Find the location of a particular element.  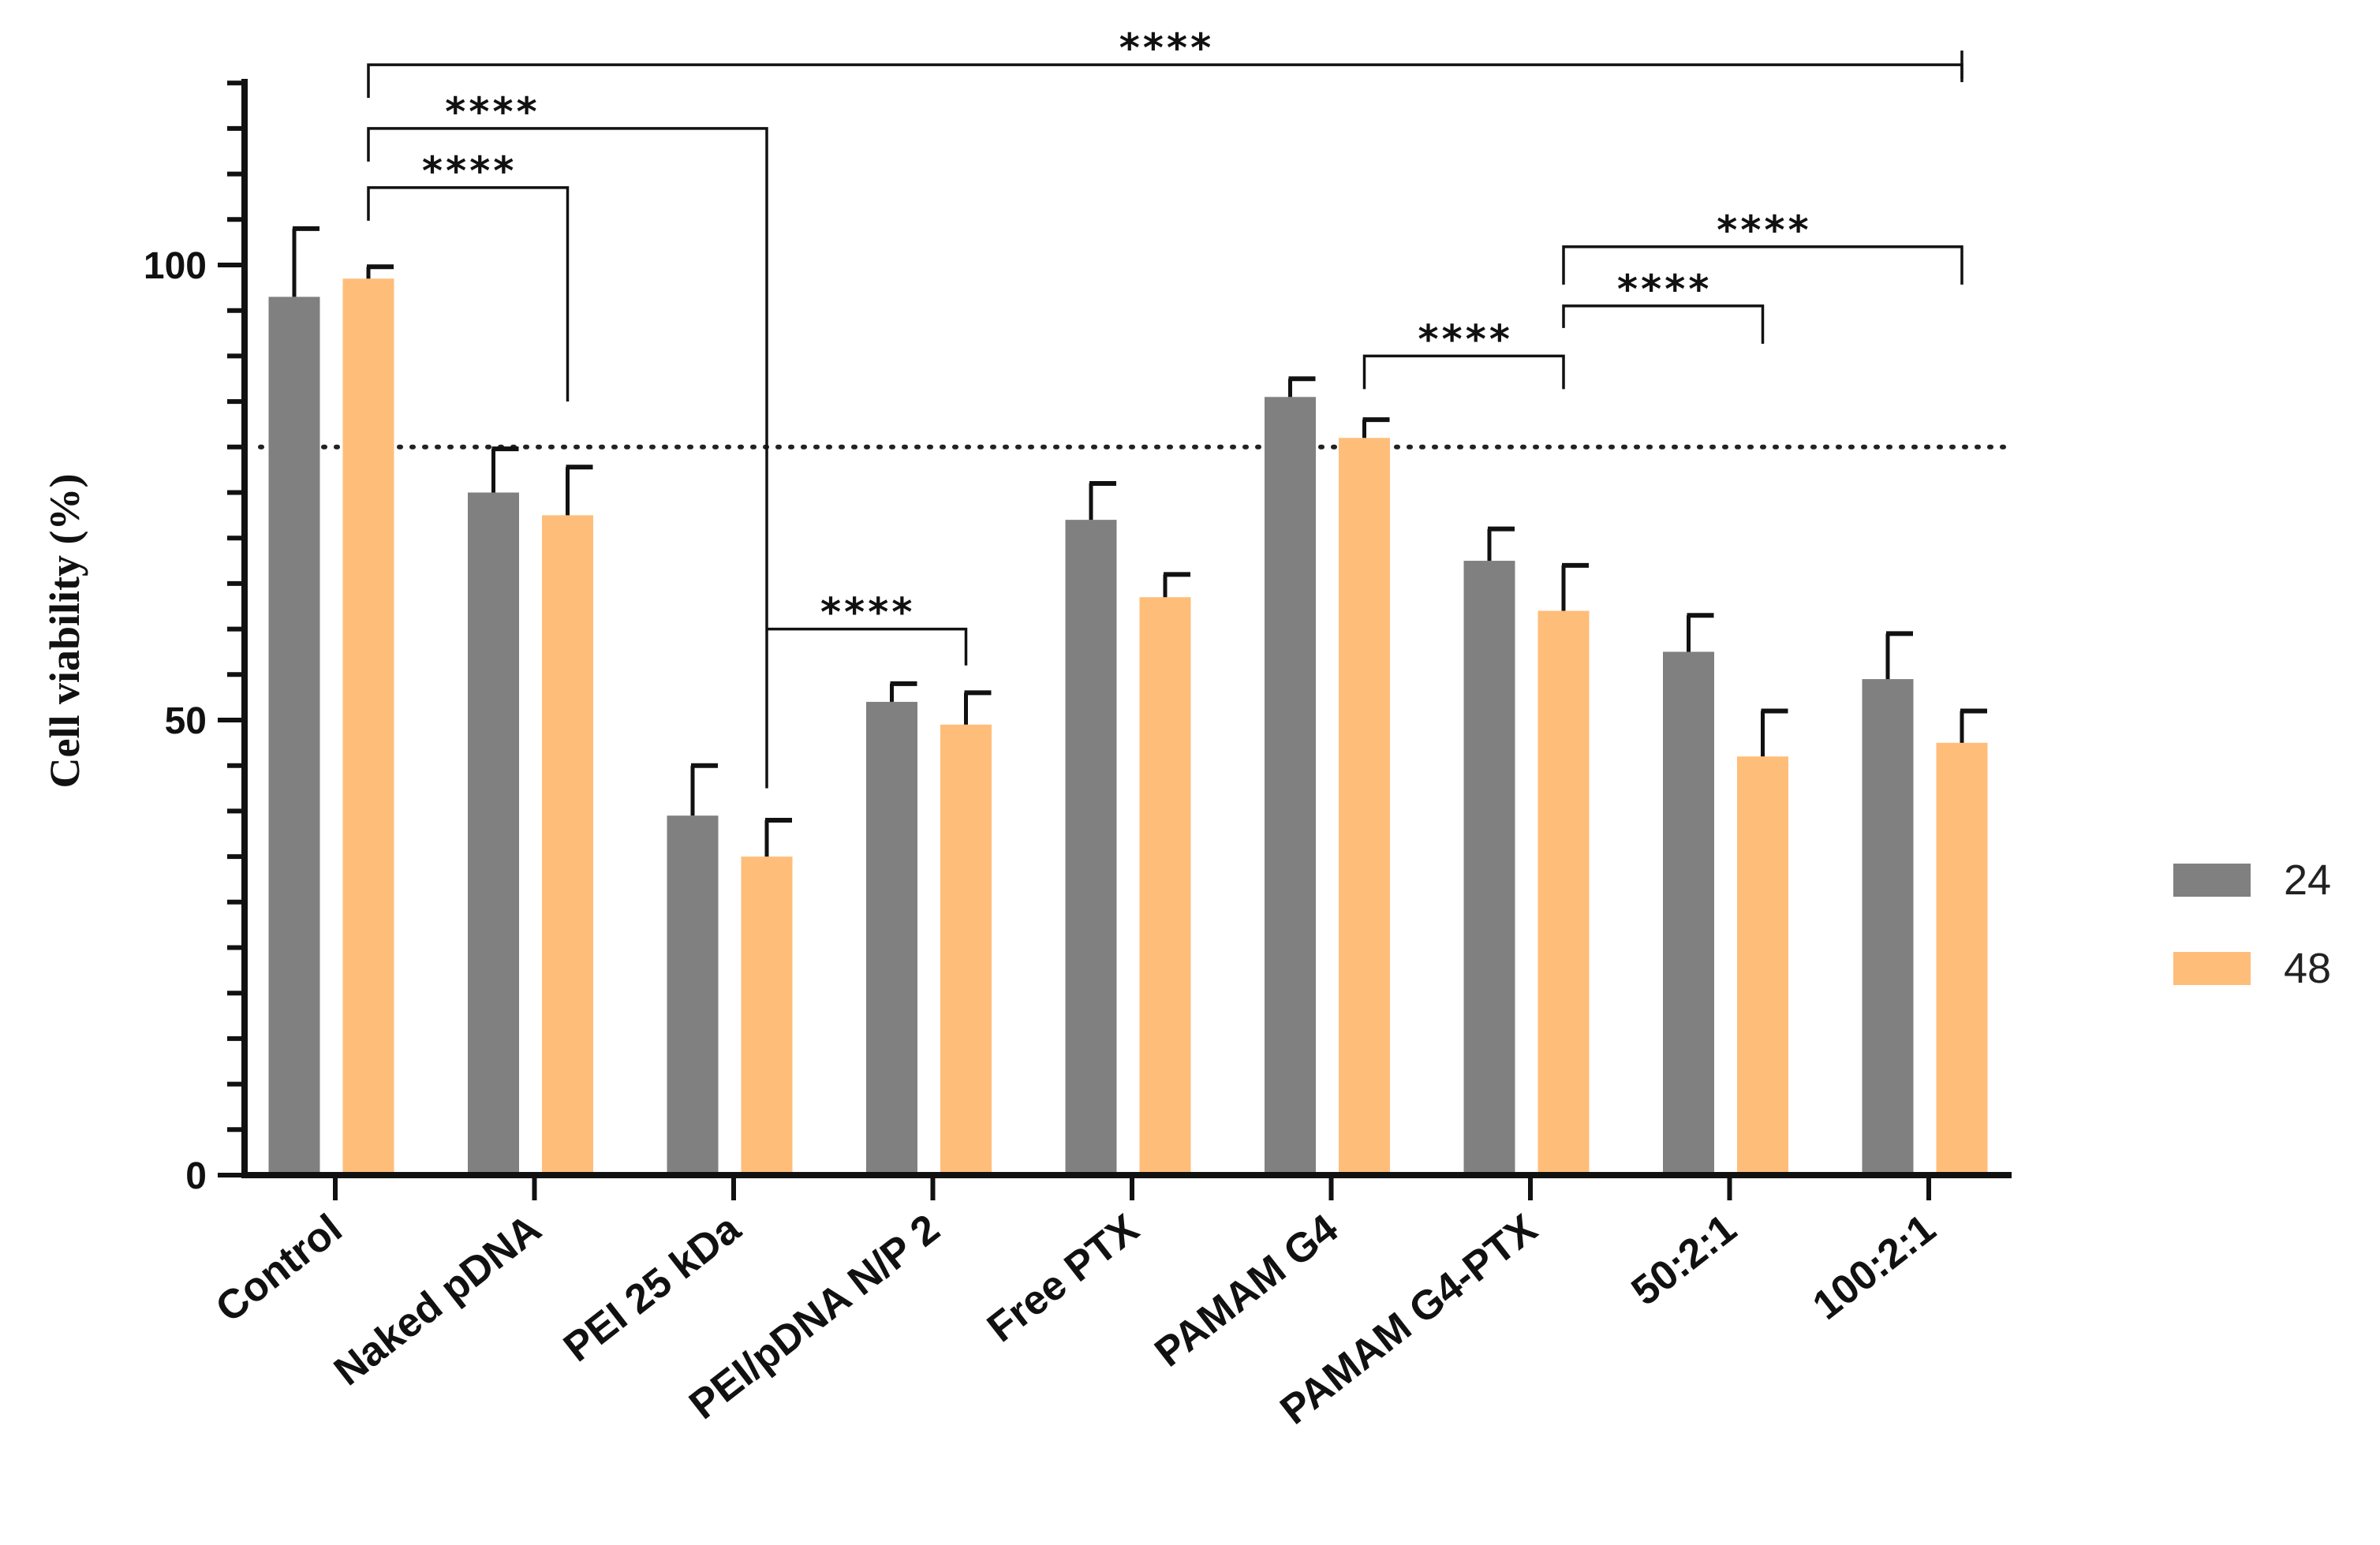

x-tick-label-0: Control is located at coordinates (278, 1269).